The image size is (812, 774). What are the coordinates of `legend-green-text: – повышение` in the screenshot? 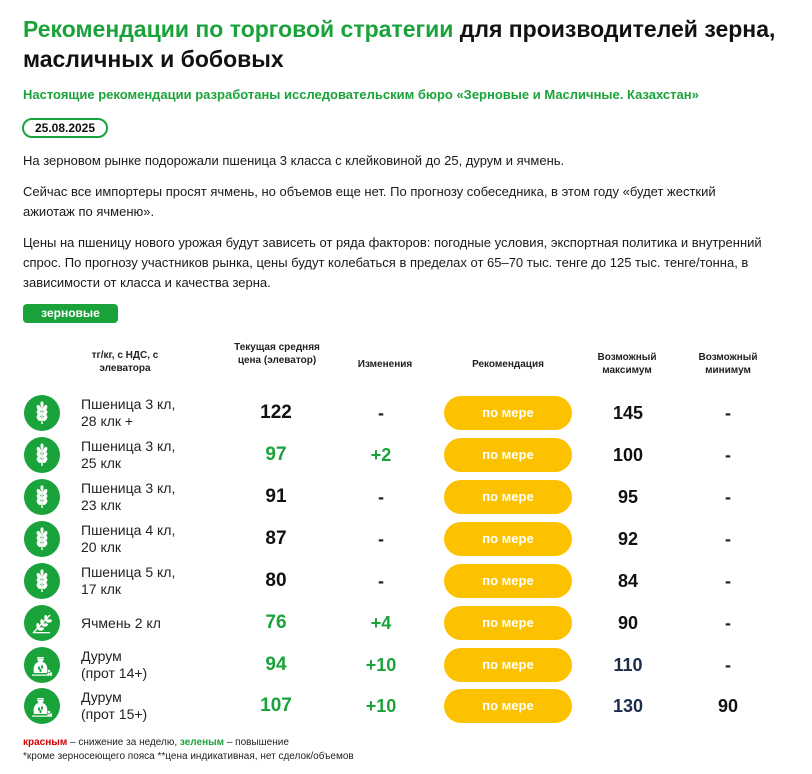 It's located at (256, 742).